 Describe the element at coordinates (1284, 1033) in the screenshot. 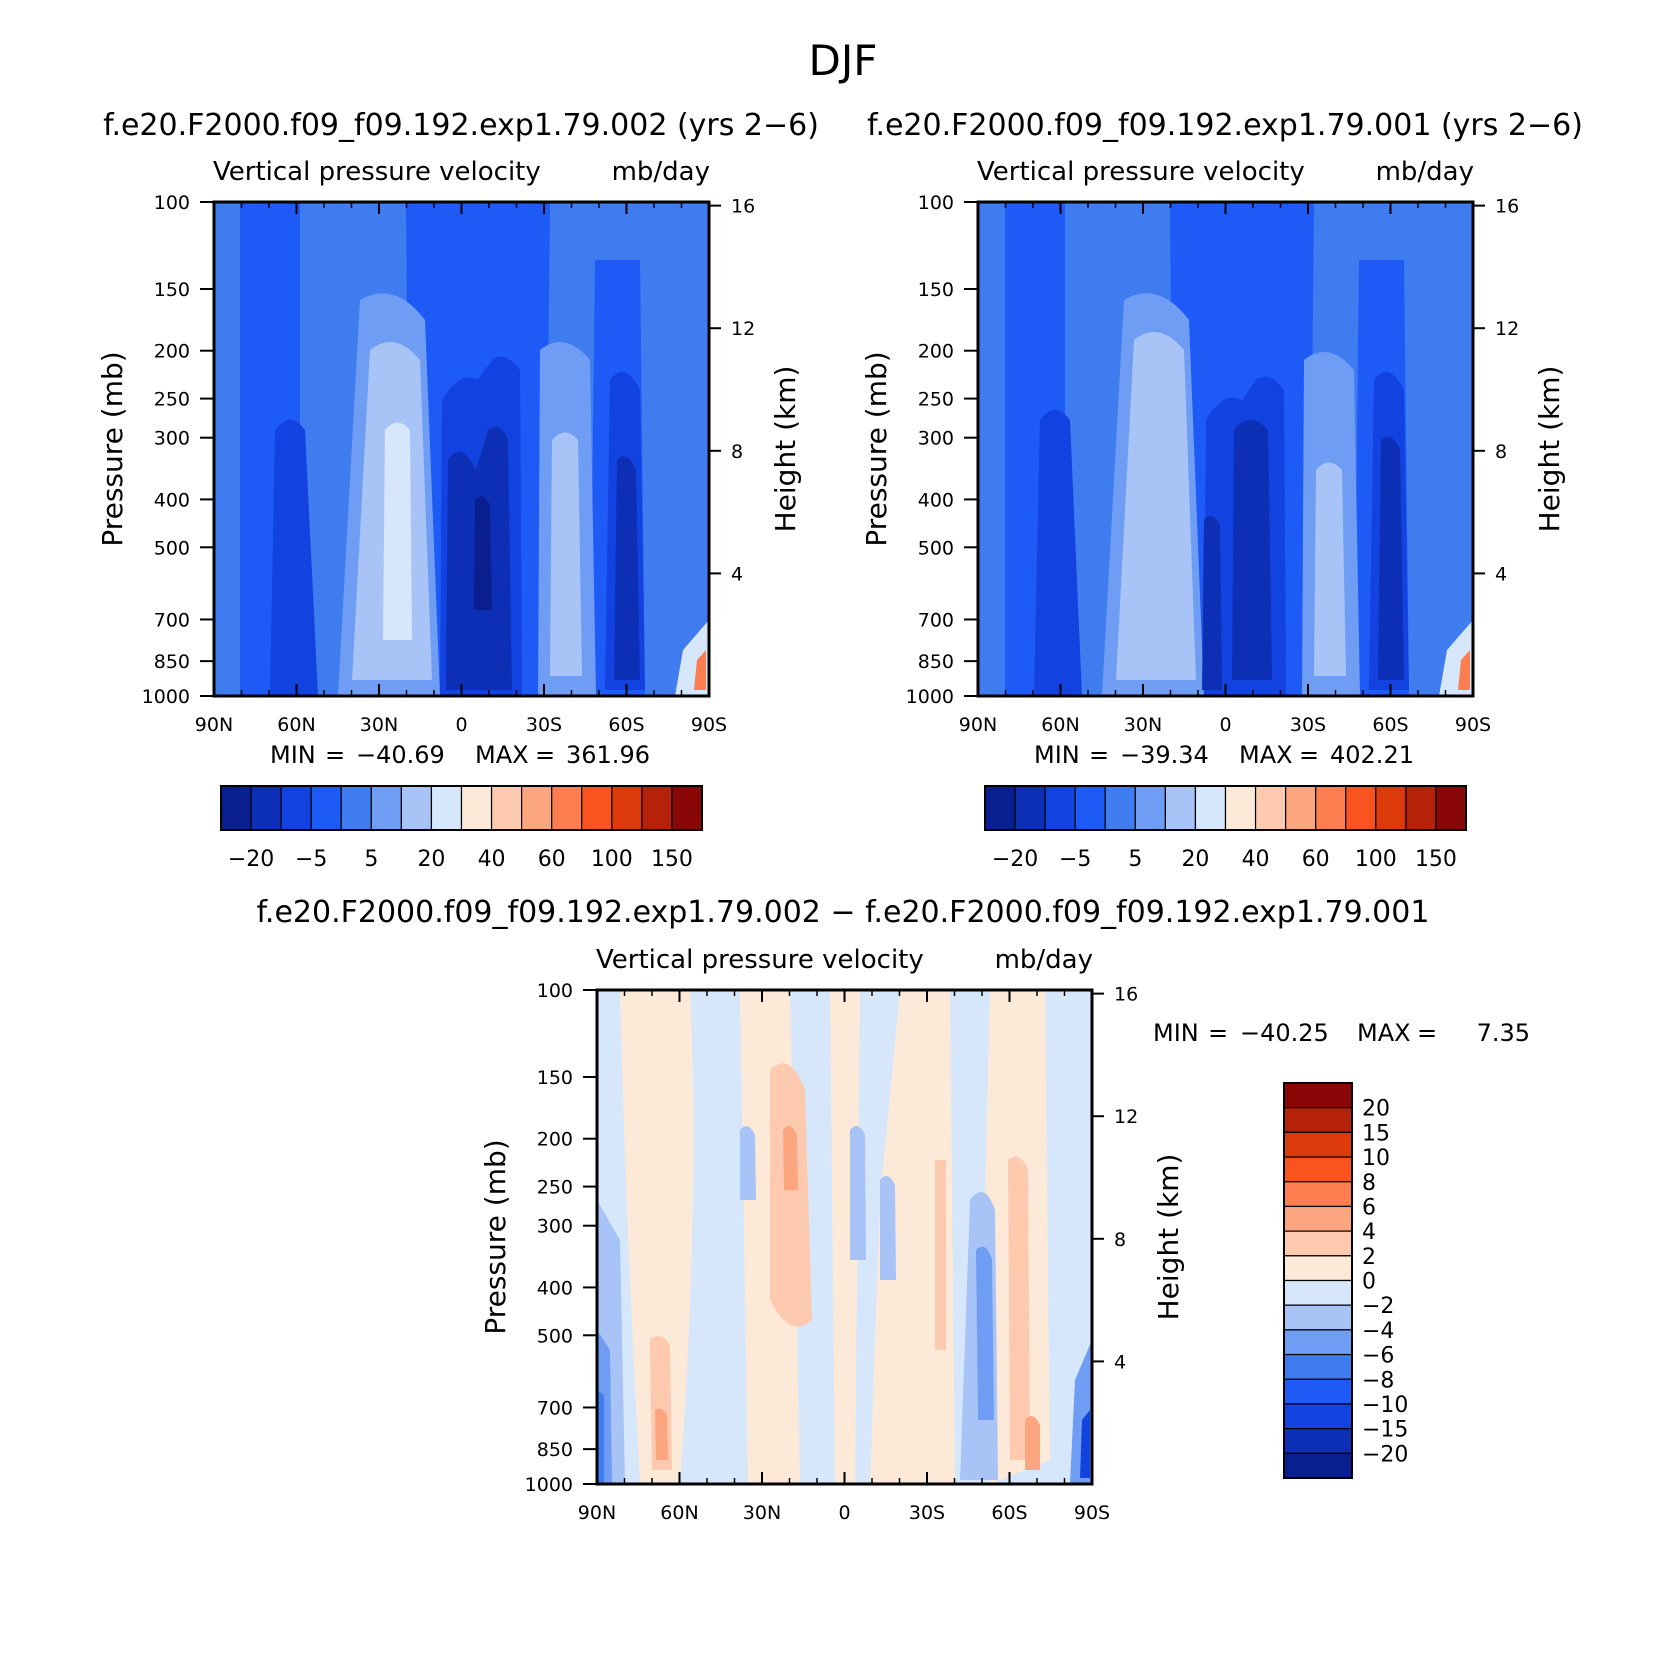

I see `panel-3-min-value: −40.25` at that location.